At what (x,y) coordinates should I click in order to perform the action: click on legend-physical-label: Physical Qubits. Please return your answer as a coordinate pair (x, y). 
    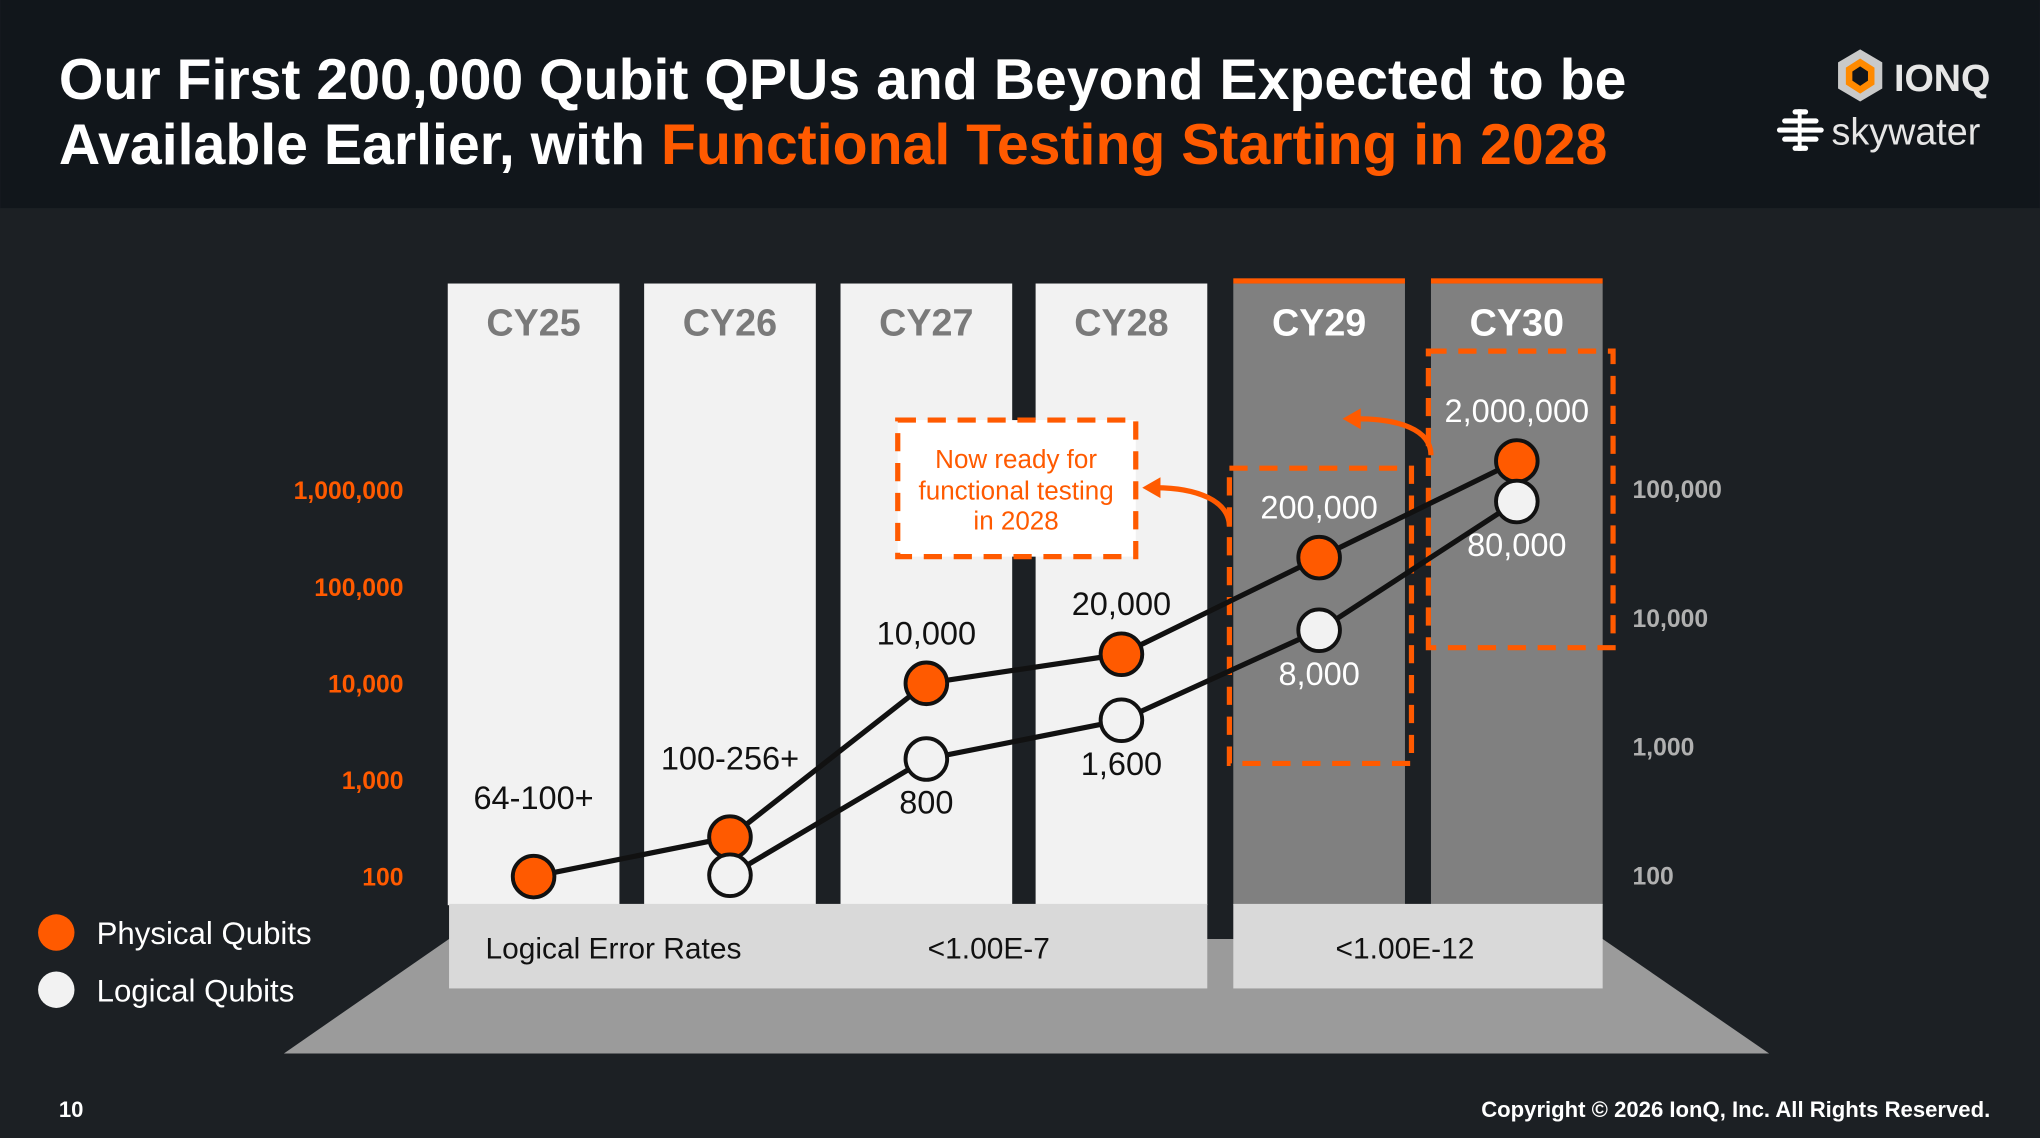
    Looking at the image, I should click on (204, 933).